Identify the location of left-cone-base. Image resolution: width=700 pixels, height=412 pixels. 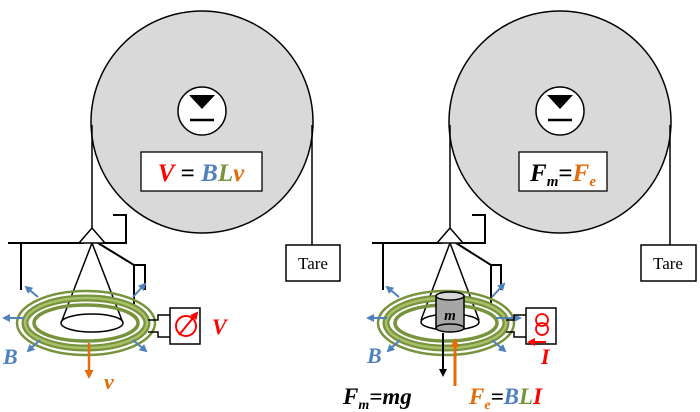
(92, 323).